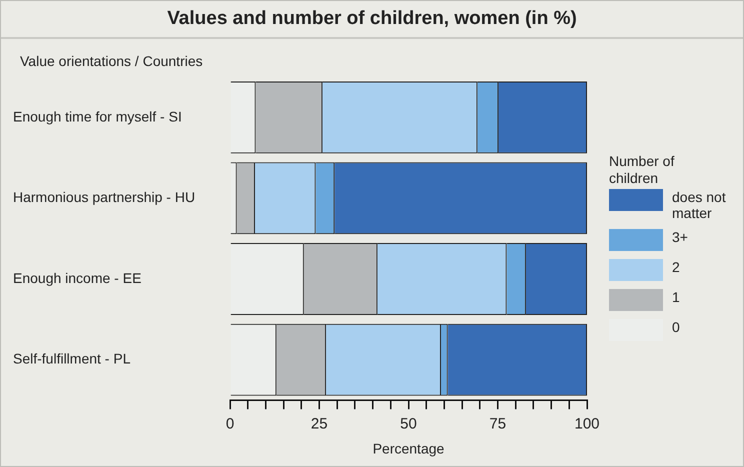 The image size is (744, 467). I want to click on y-tick-label: Enough time for myself - SI, so click(97, 116).